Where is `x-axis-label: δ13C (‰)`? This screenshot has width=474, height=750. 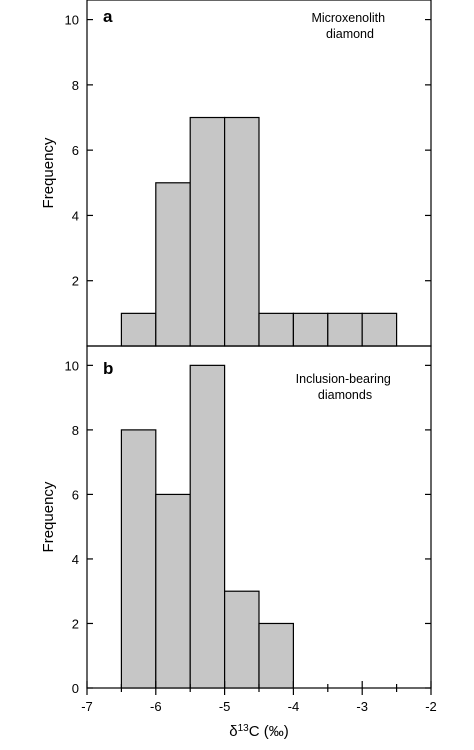
x-axis-label: δ13C (‰) is located at coordinates (258, 732).